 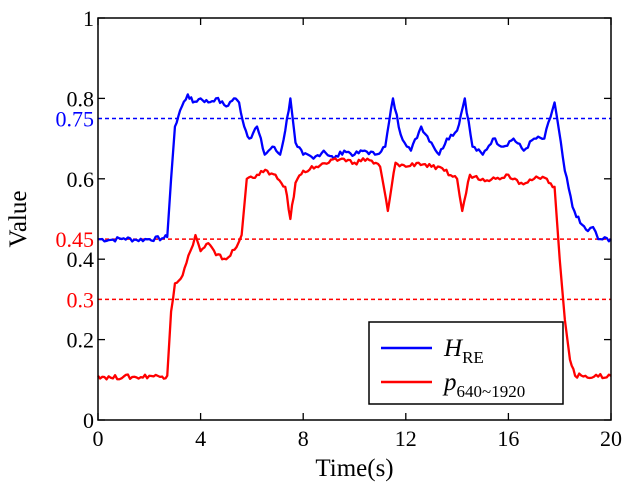 What do you see at coordinates (81, 179) in the screenshot?
I see `y-tick-label: 0.6` at bounding box center [81, 179].